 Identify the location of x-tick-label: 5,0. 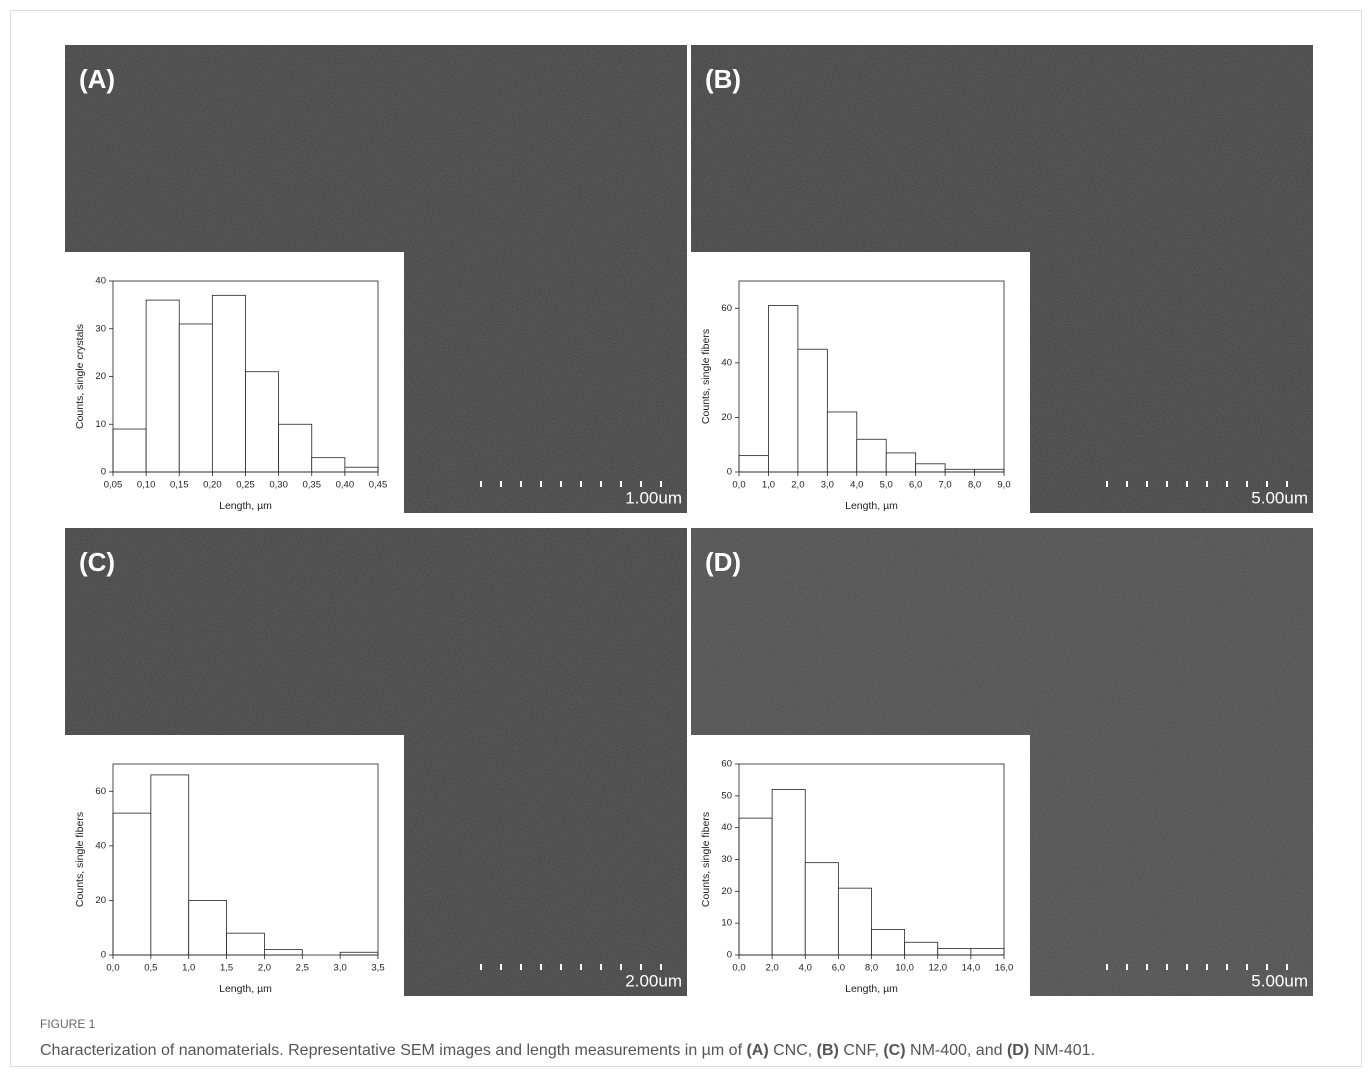
(886, 485).